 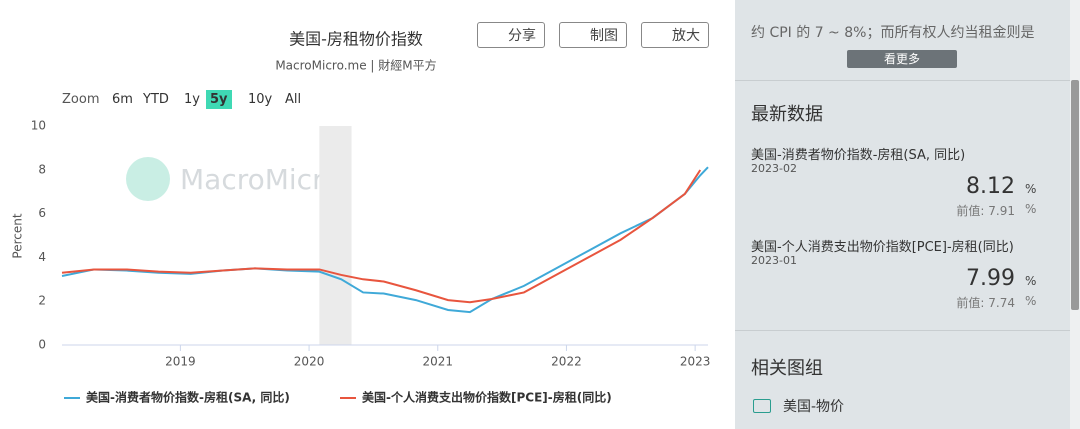 I want to click on legend-label: 美国-消费者物价指数-房租(SA, 同比), so click(x=188, y=397).